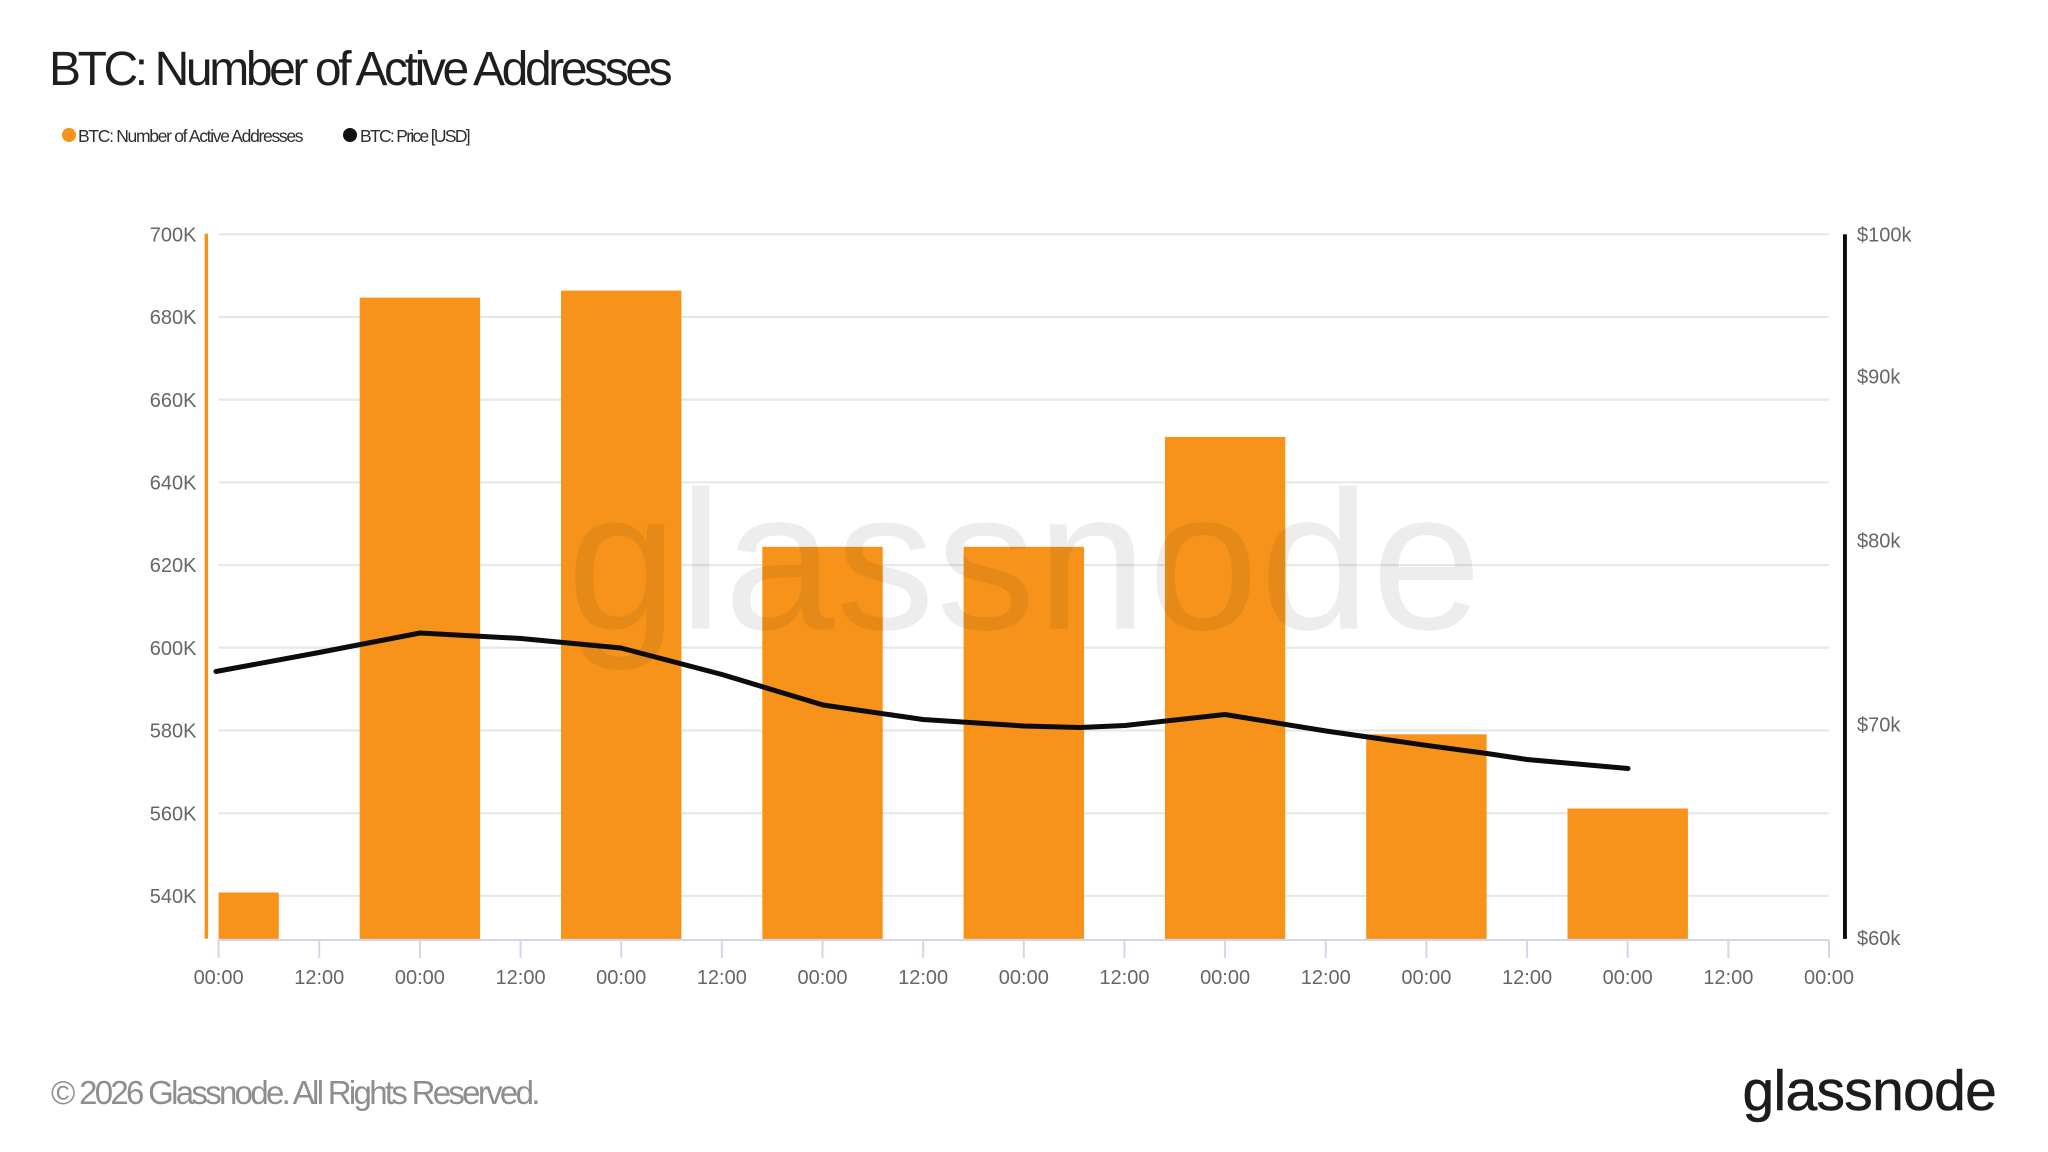 This screenshot has height=1152, width=2048. What do you see at coordinates (173, 649) in the screenshot?
I see `svg-text: 600K` at bounding box center [173, 649].